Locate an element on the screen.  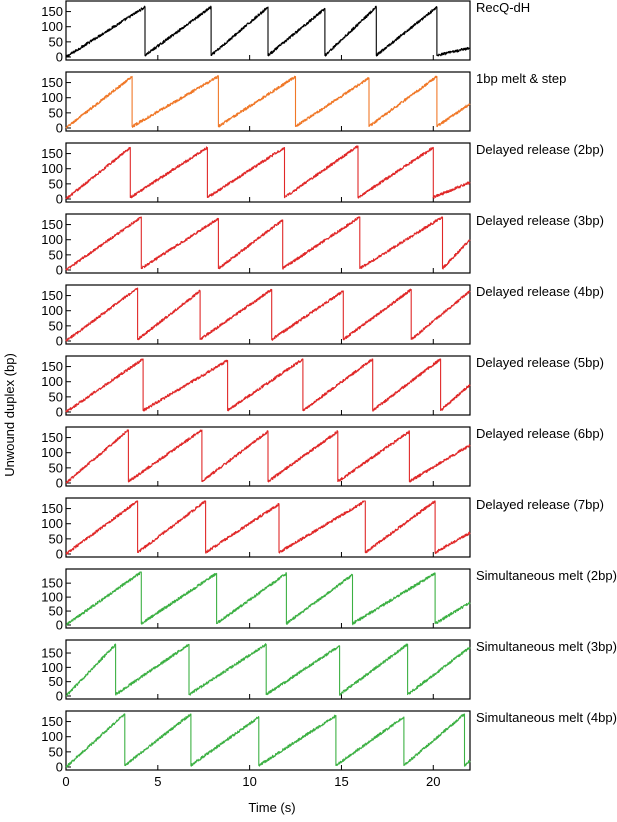
panel-label: Delayed release (6bp) is located at coordinates (540, 433).